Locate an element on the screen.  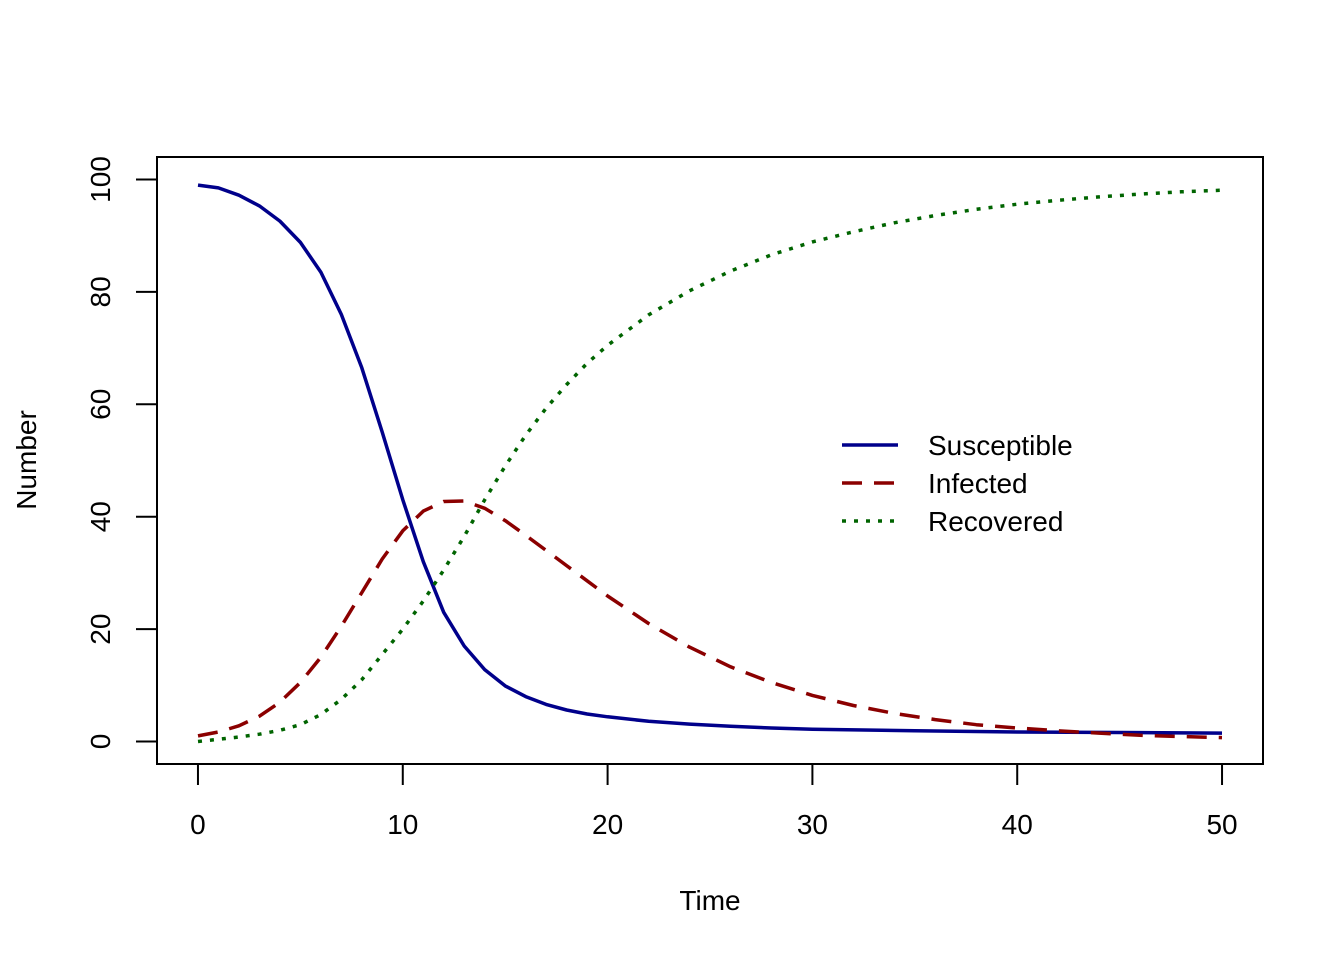
legend-label-infected: Infected is located at coordinates (978, 483).